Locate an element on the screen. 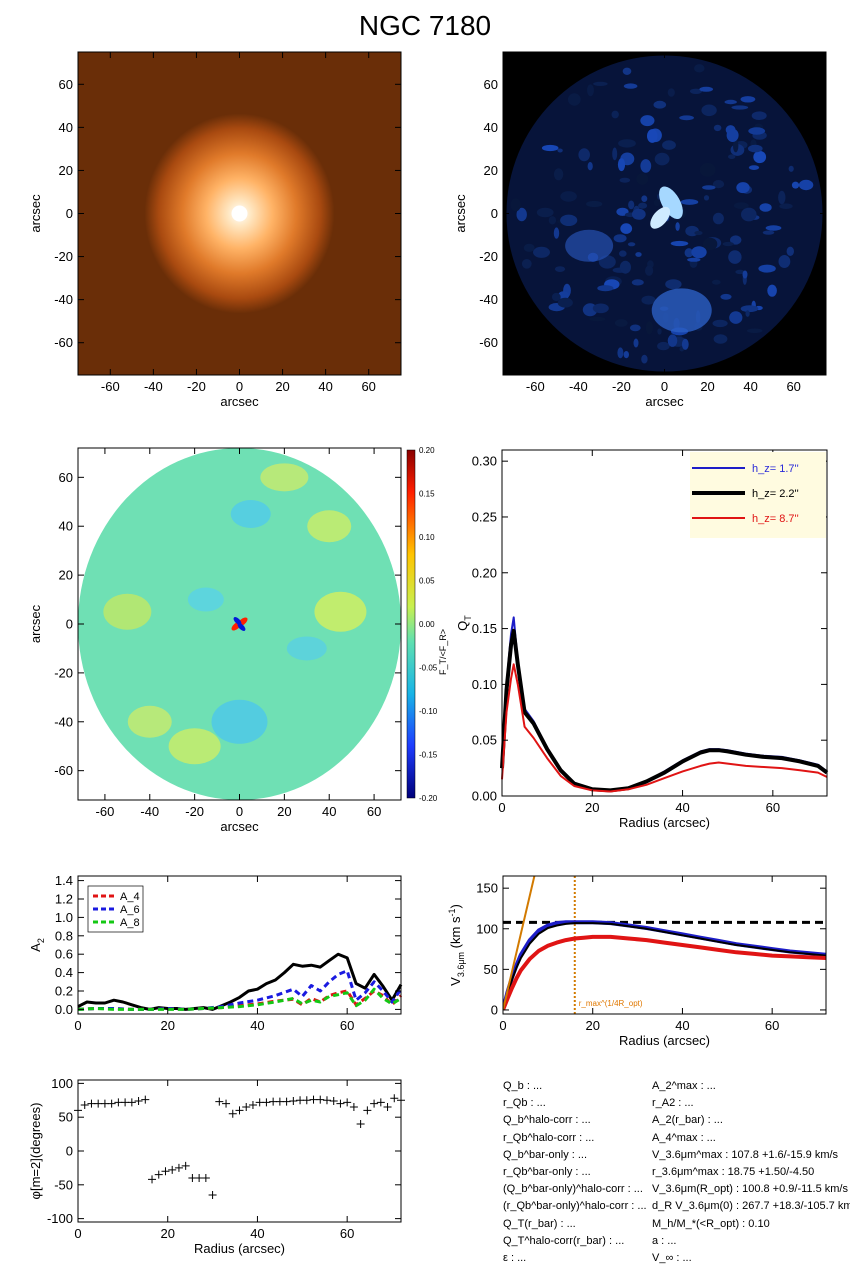  y-tick-label: 1.0 is located at coordinates (64, 917).